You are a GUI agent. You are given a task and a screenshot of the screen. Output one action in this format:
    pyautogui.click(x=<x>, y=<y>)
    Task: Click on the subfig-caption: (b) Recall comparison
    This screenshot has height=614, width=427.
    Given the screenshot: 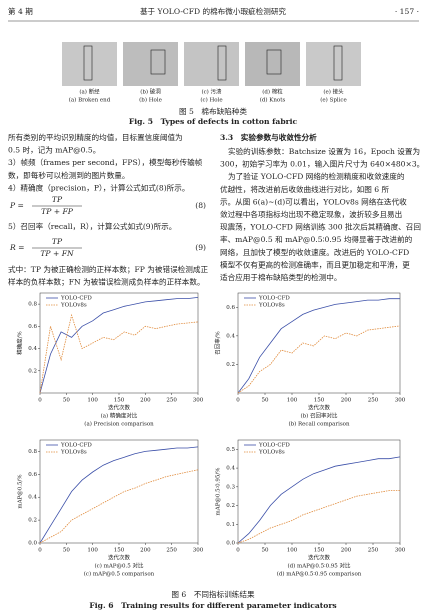 What is the action you would take?
    pyautogui.click(x=319, y=424)
    